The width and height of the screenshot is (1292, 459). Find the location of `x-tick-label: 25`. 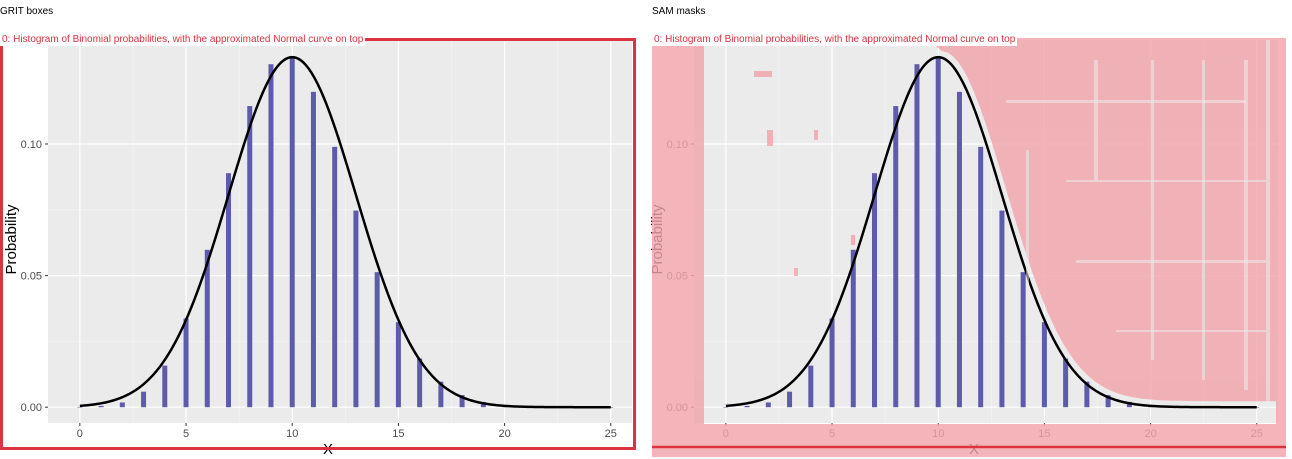

x-tick-label: 25 is located at coordinates (611, 434).